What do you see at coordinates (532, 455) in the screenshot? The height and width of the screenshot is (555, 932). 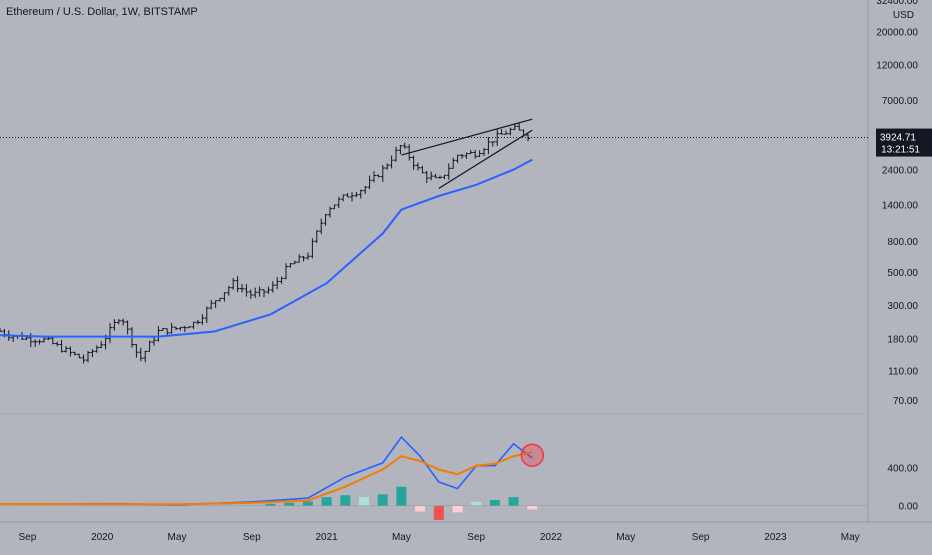 I see `crossover-highlight-circle` at bounding box center [532, 455].